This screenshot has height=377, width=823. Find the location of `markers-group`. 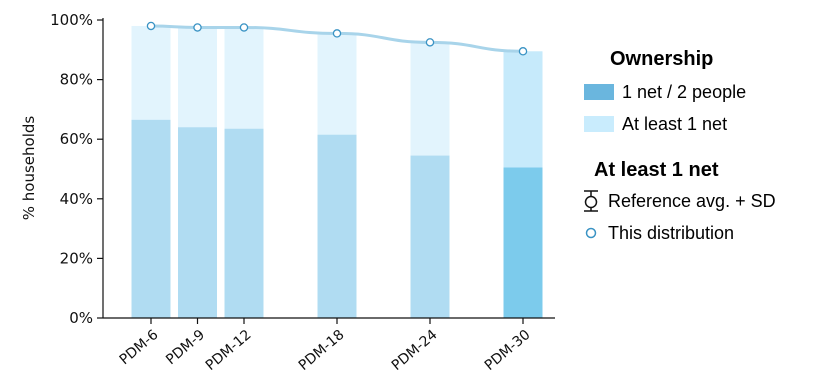

markers-group is located at coordinates (337, 38).